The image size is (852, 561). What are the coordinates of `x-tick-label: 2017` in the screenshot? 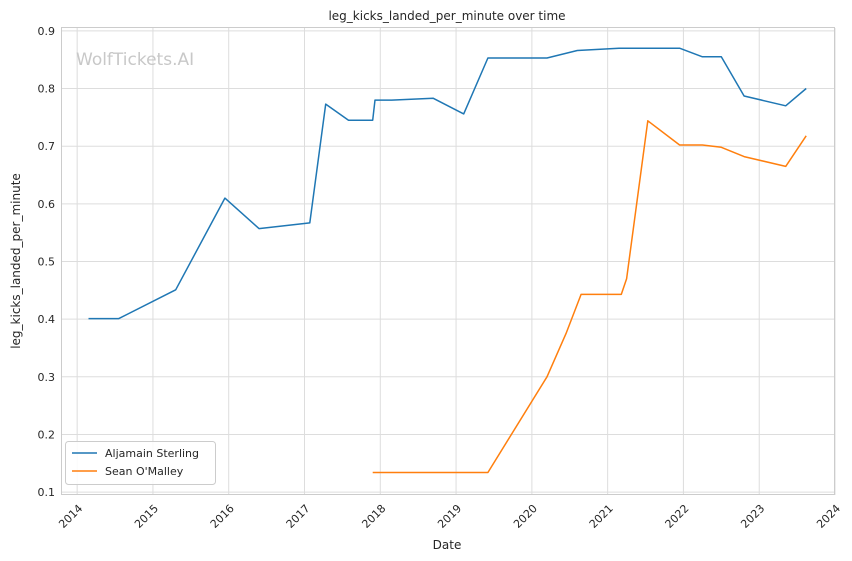 It's located at (298, 516).